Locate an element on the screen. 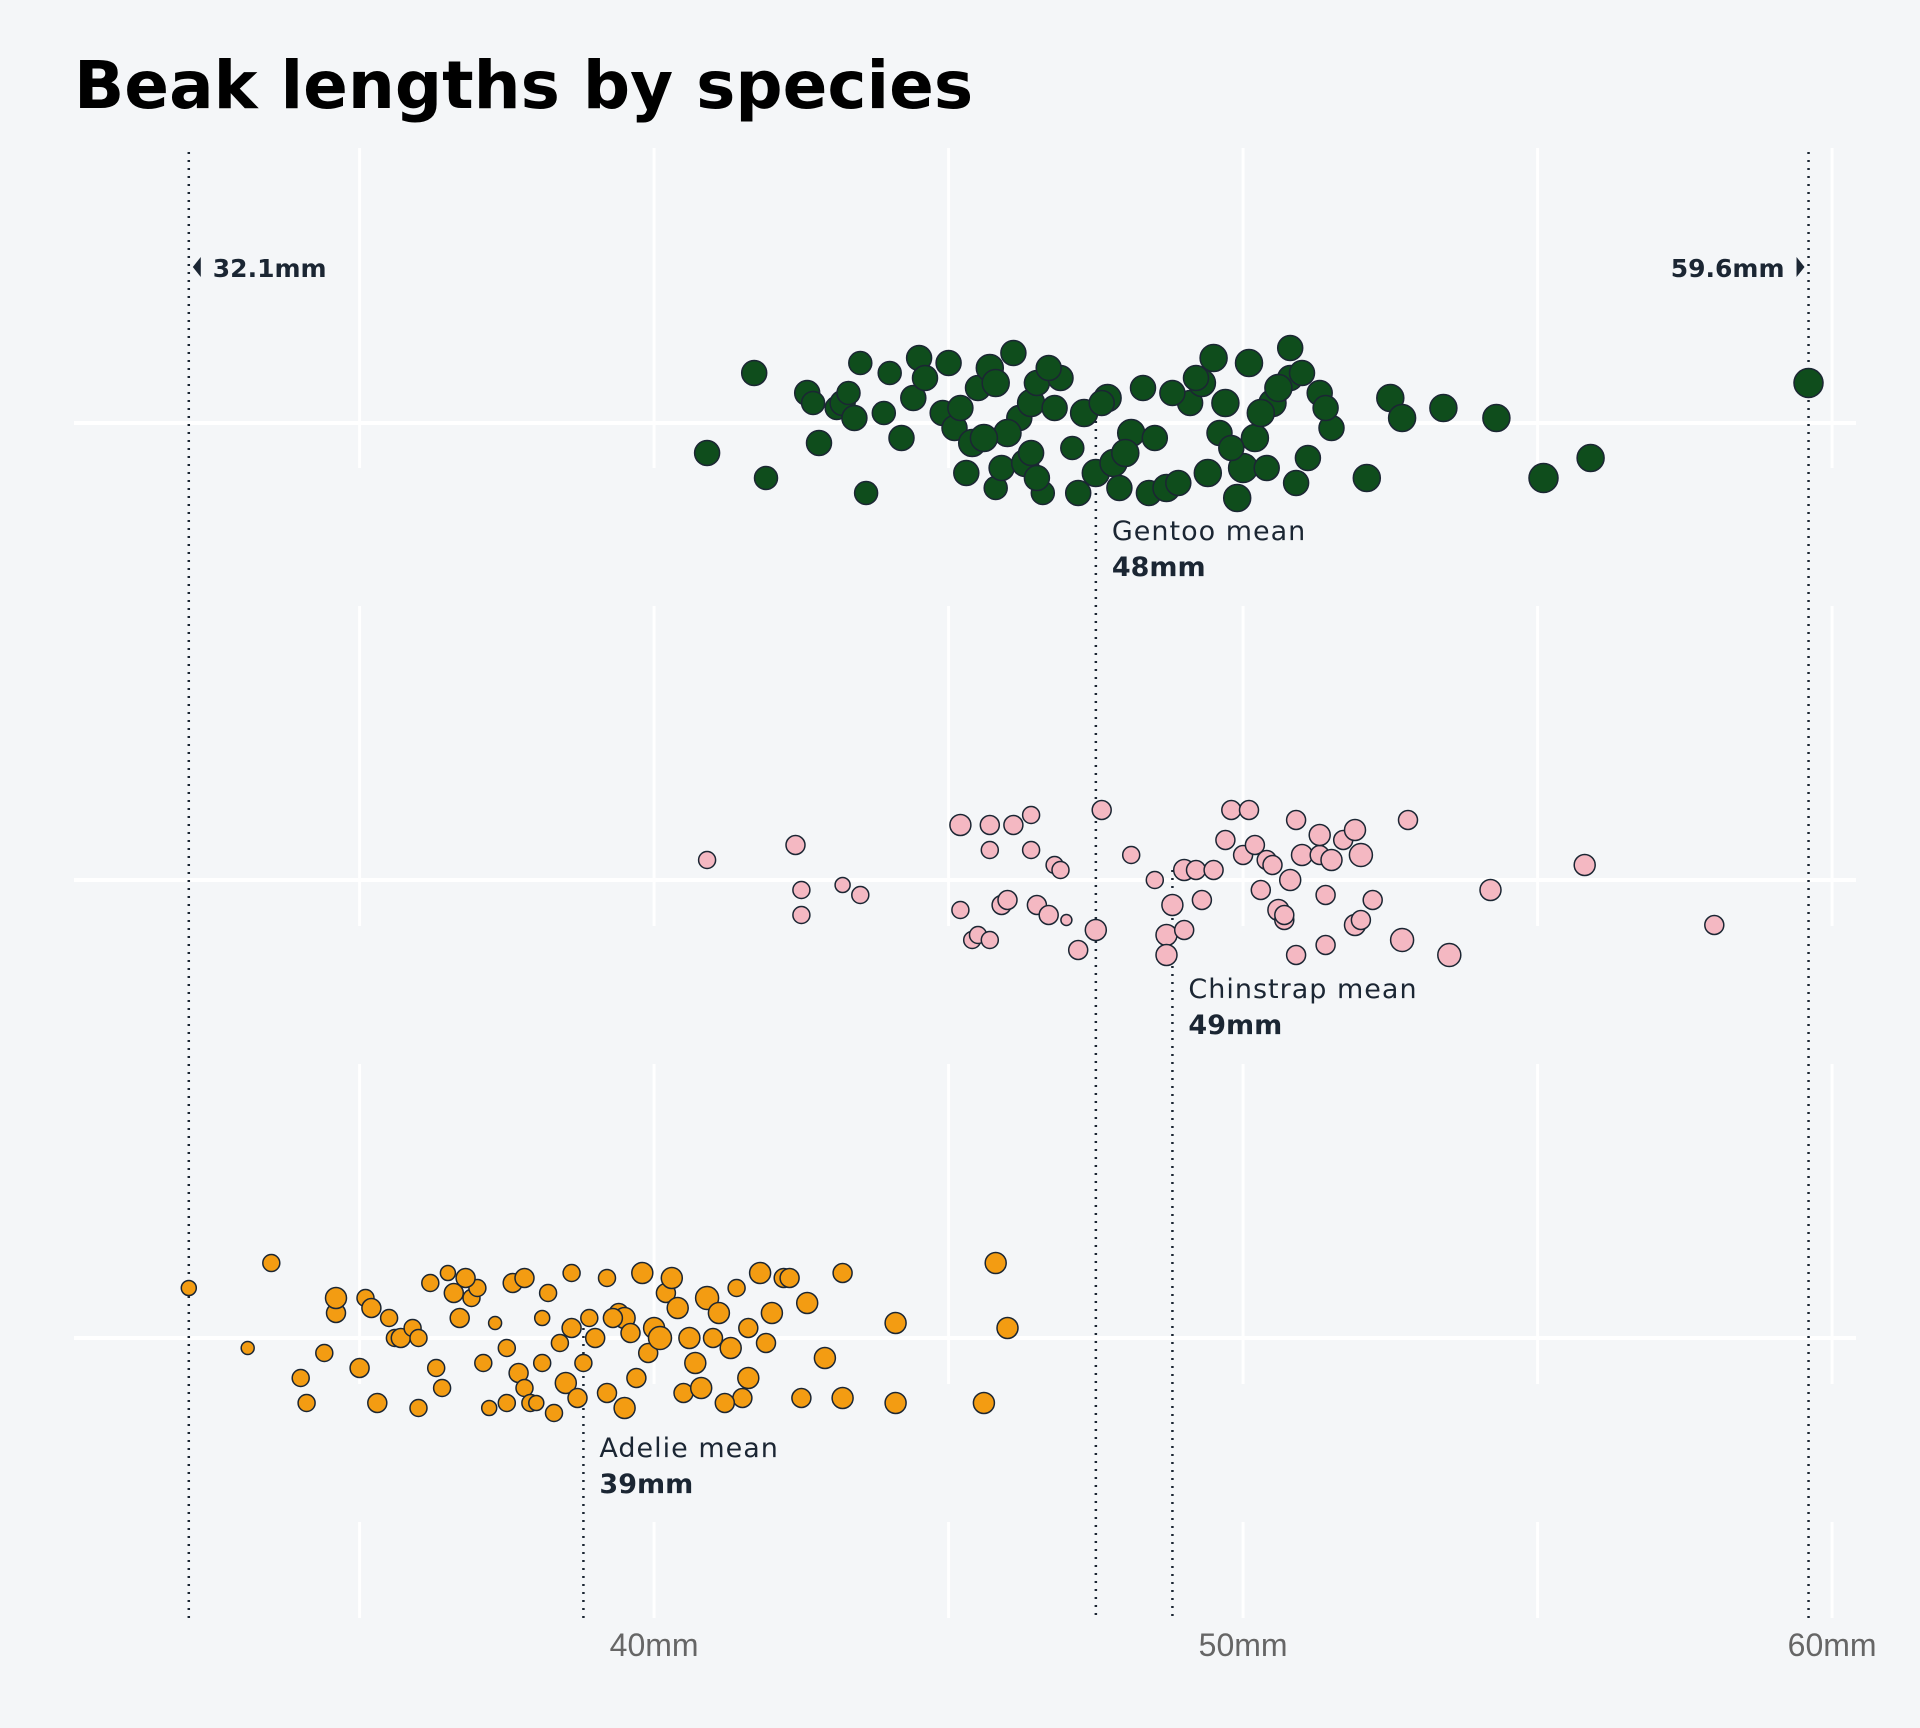 Image resolution: width=1920 pixels, height=1728 pixels. min-arrow-icon is located at coordinates (196, 267).